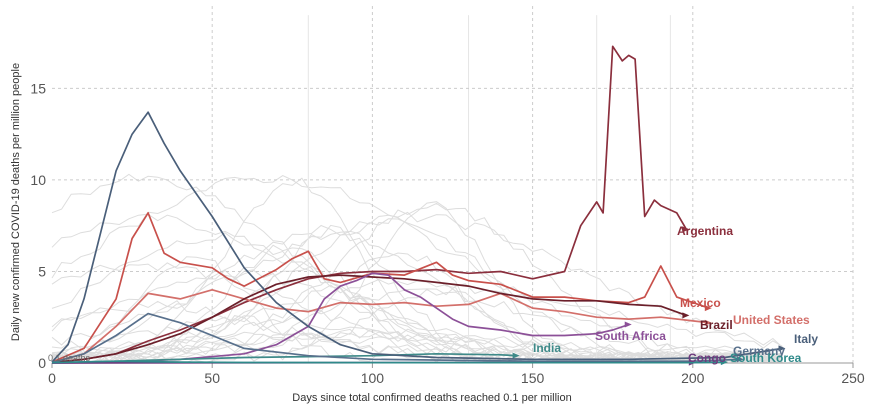  Describe the element at coordinates (516, 355) in the screenshot. I see `series-end-arrow-india` at that location.